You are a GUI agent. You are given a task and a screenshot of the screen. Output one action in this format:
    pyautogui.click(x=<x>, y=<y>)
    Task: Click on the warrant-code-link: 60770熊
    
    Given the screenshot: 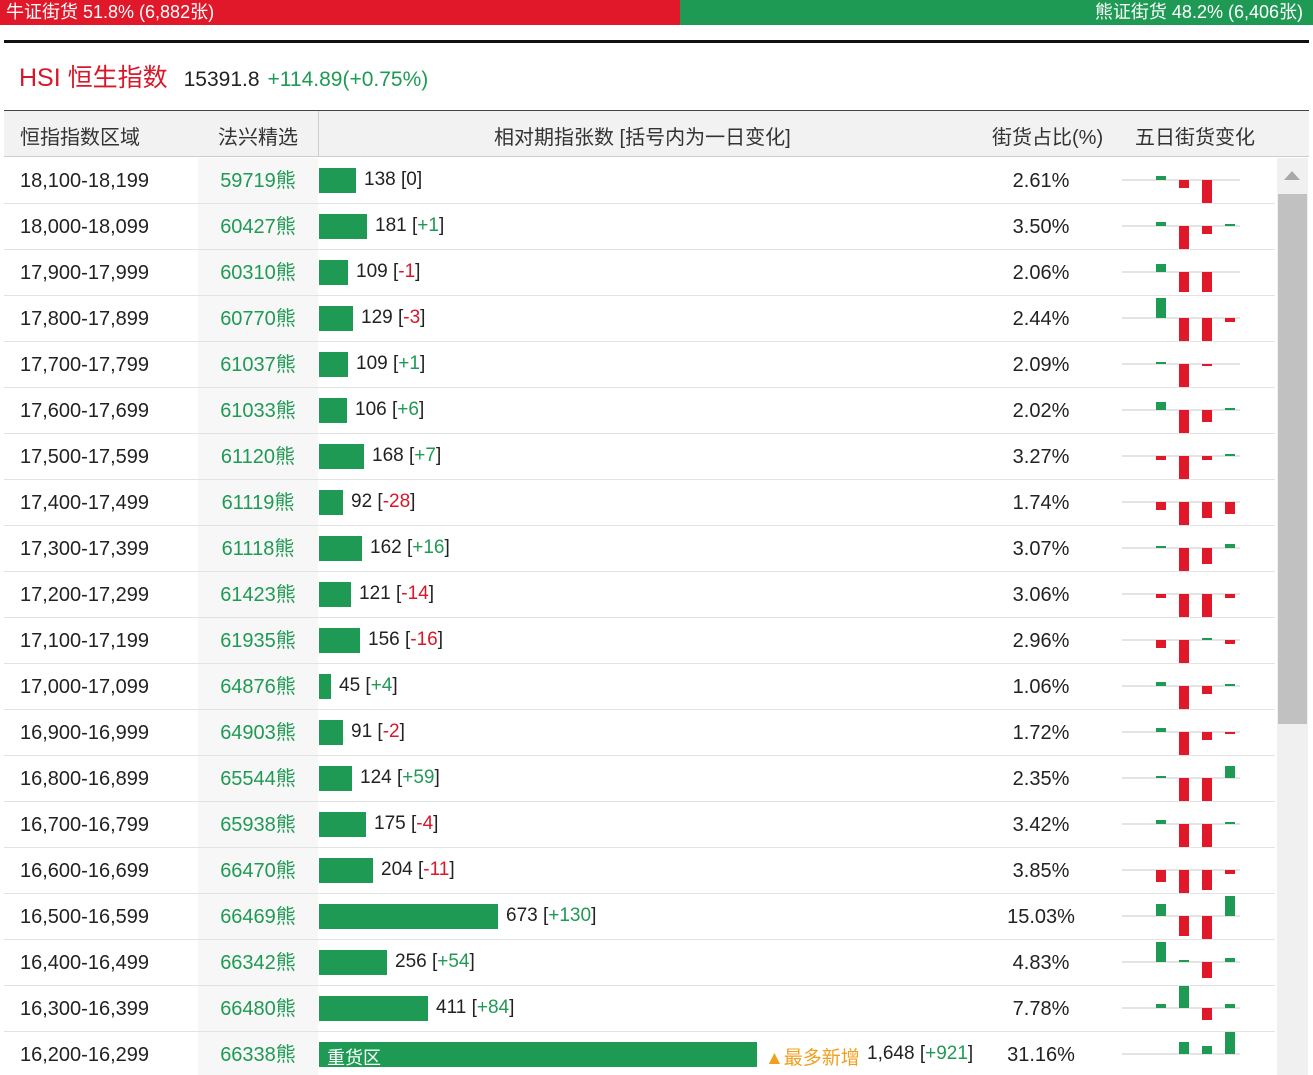 What is the action you would take?
    pyautogui.click(x=258, y=318)
    